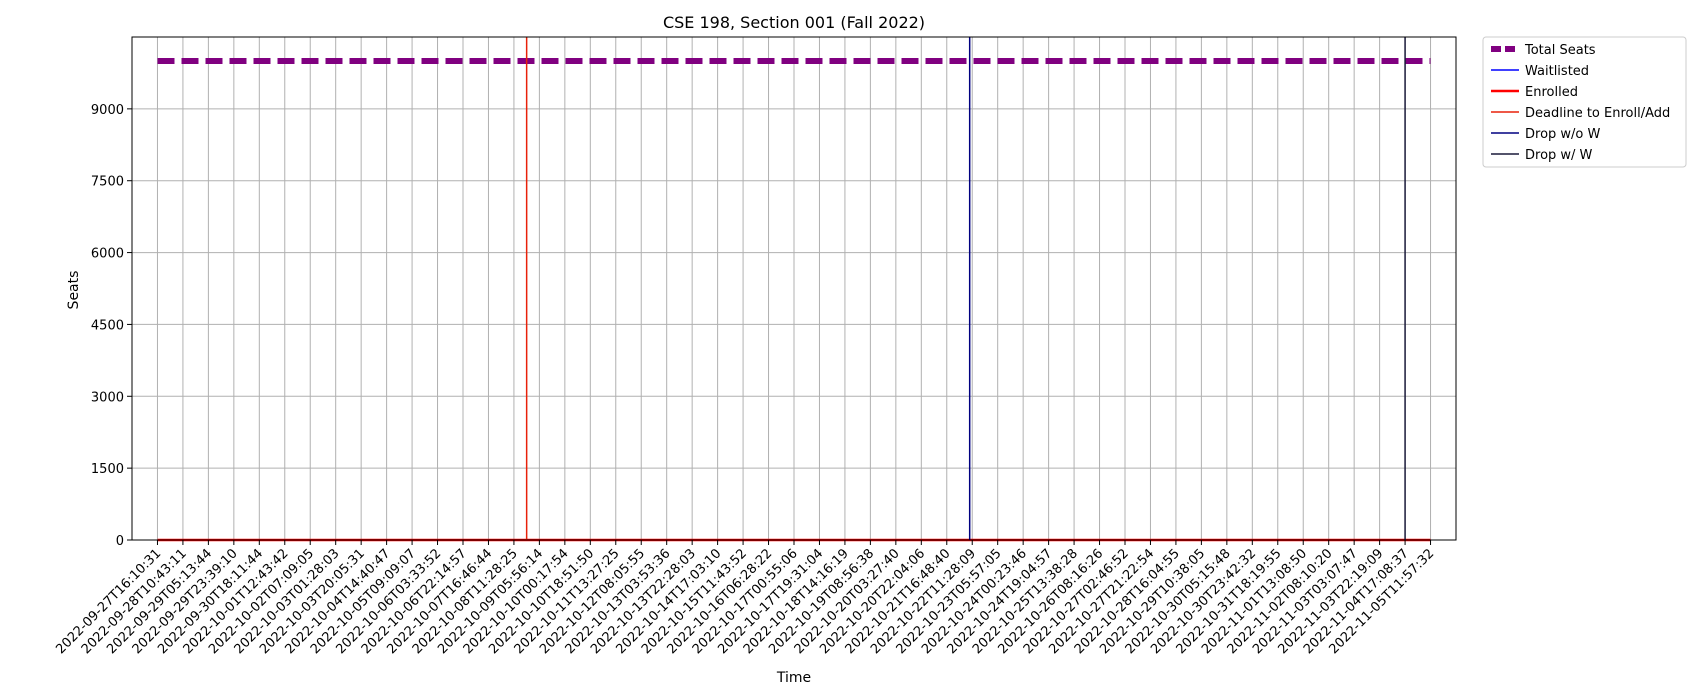 The image size is (1700, 700). Describe the element at coordinates (107, 110) in the screenshot. I see `y-tick-label: 9000` at that location.